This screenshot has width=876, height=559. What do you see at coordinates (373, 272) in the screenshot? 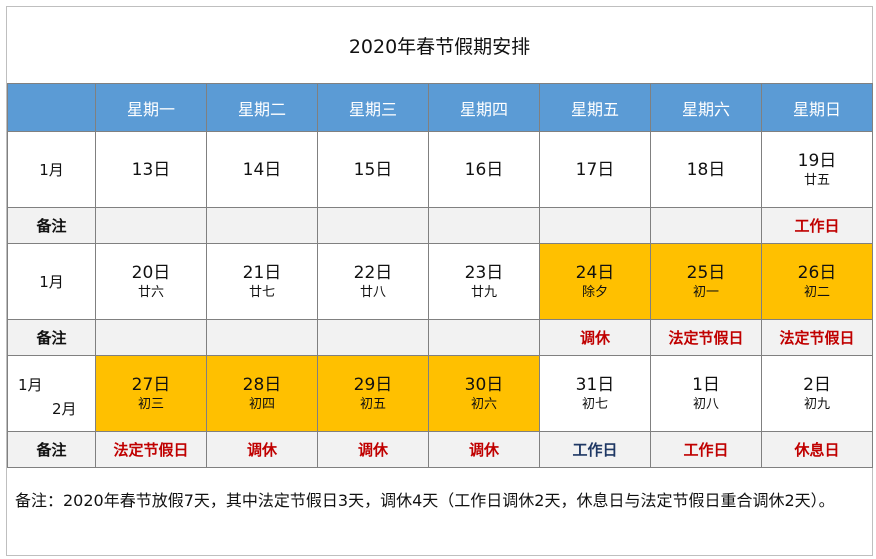
I see `day-date: 22日` at bounding box center [373, 272].